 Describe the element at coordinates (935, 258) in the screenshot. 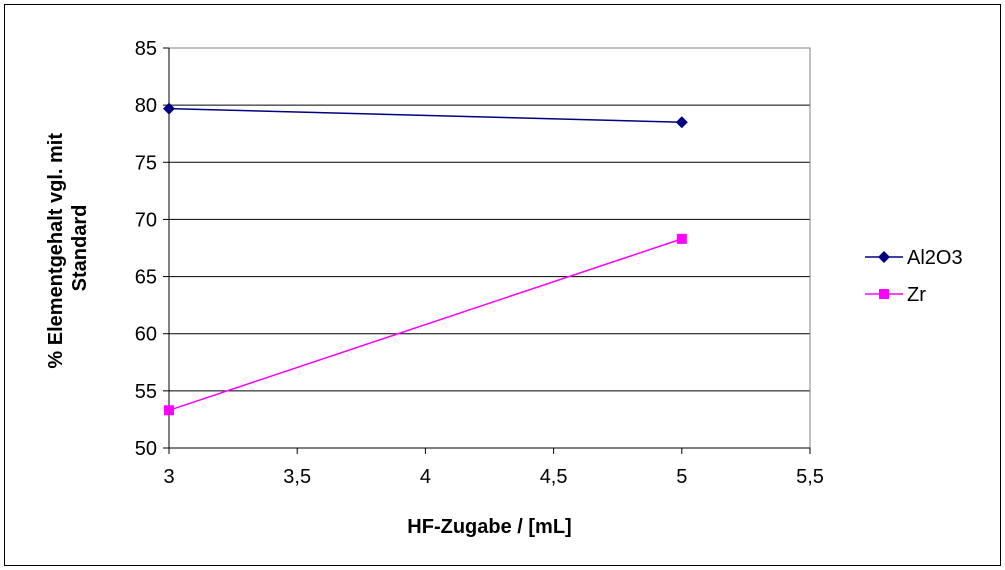

I see `legend-label: Al2O3` at that location.